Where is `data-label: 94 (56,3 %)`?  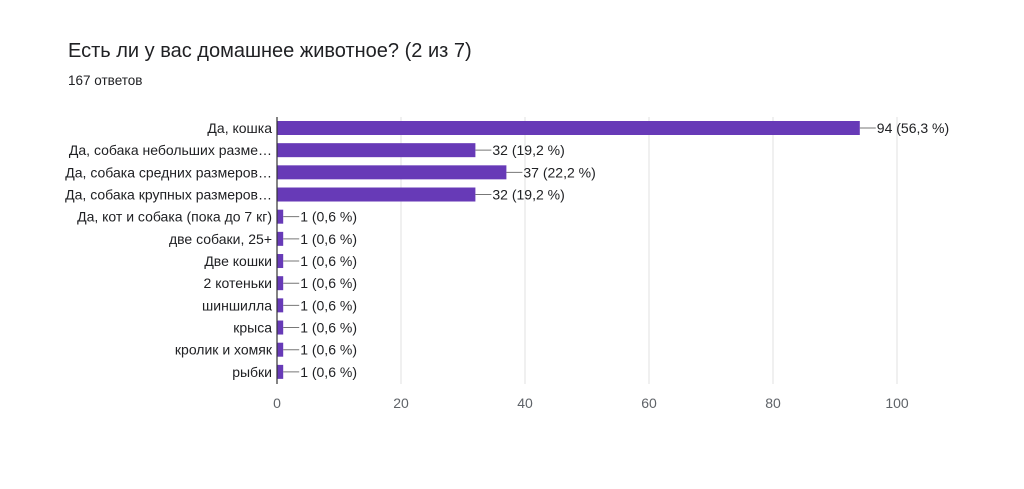 data-label: 94 (56,3 %) is located at coordinates (913, 128).